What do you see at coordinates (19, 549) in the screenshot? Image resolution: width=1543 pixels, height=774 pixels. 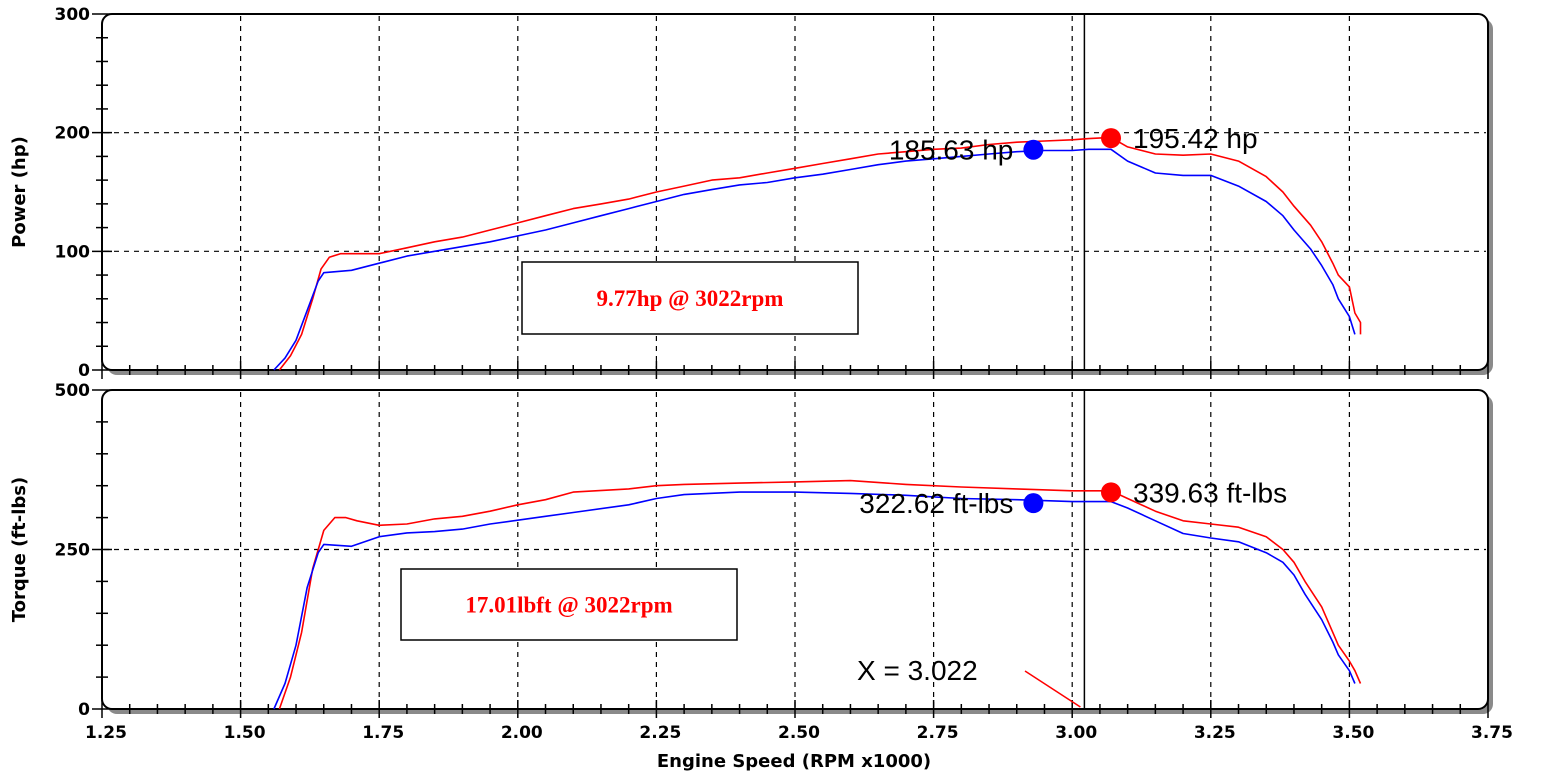 I see `y-axis-title: Torque (ft-lbs)` at bounding box center [19, 549].